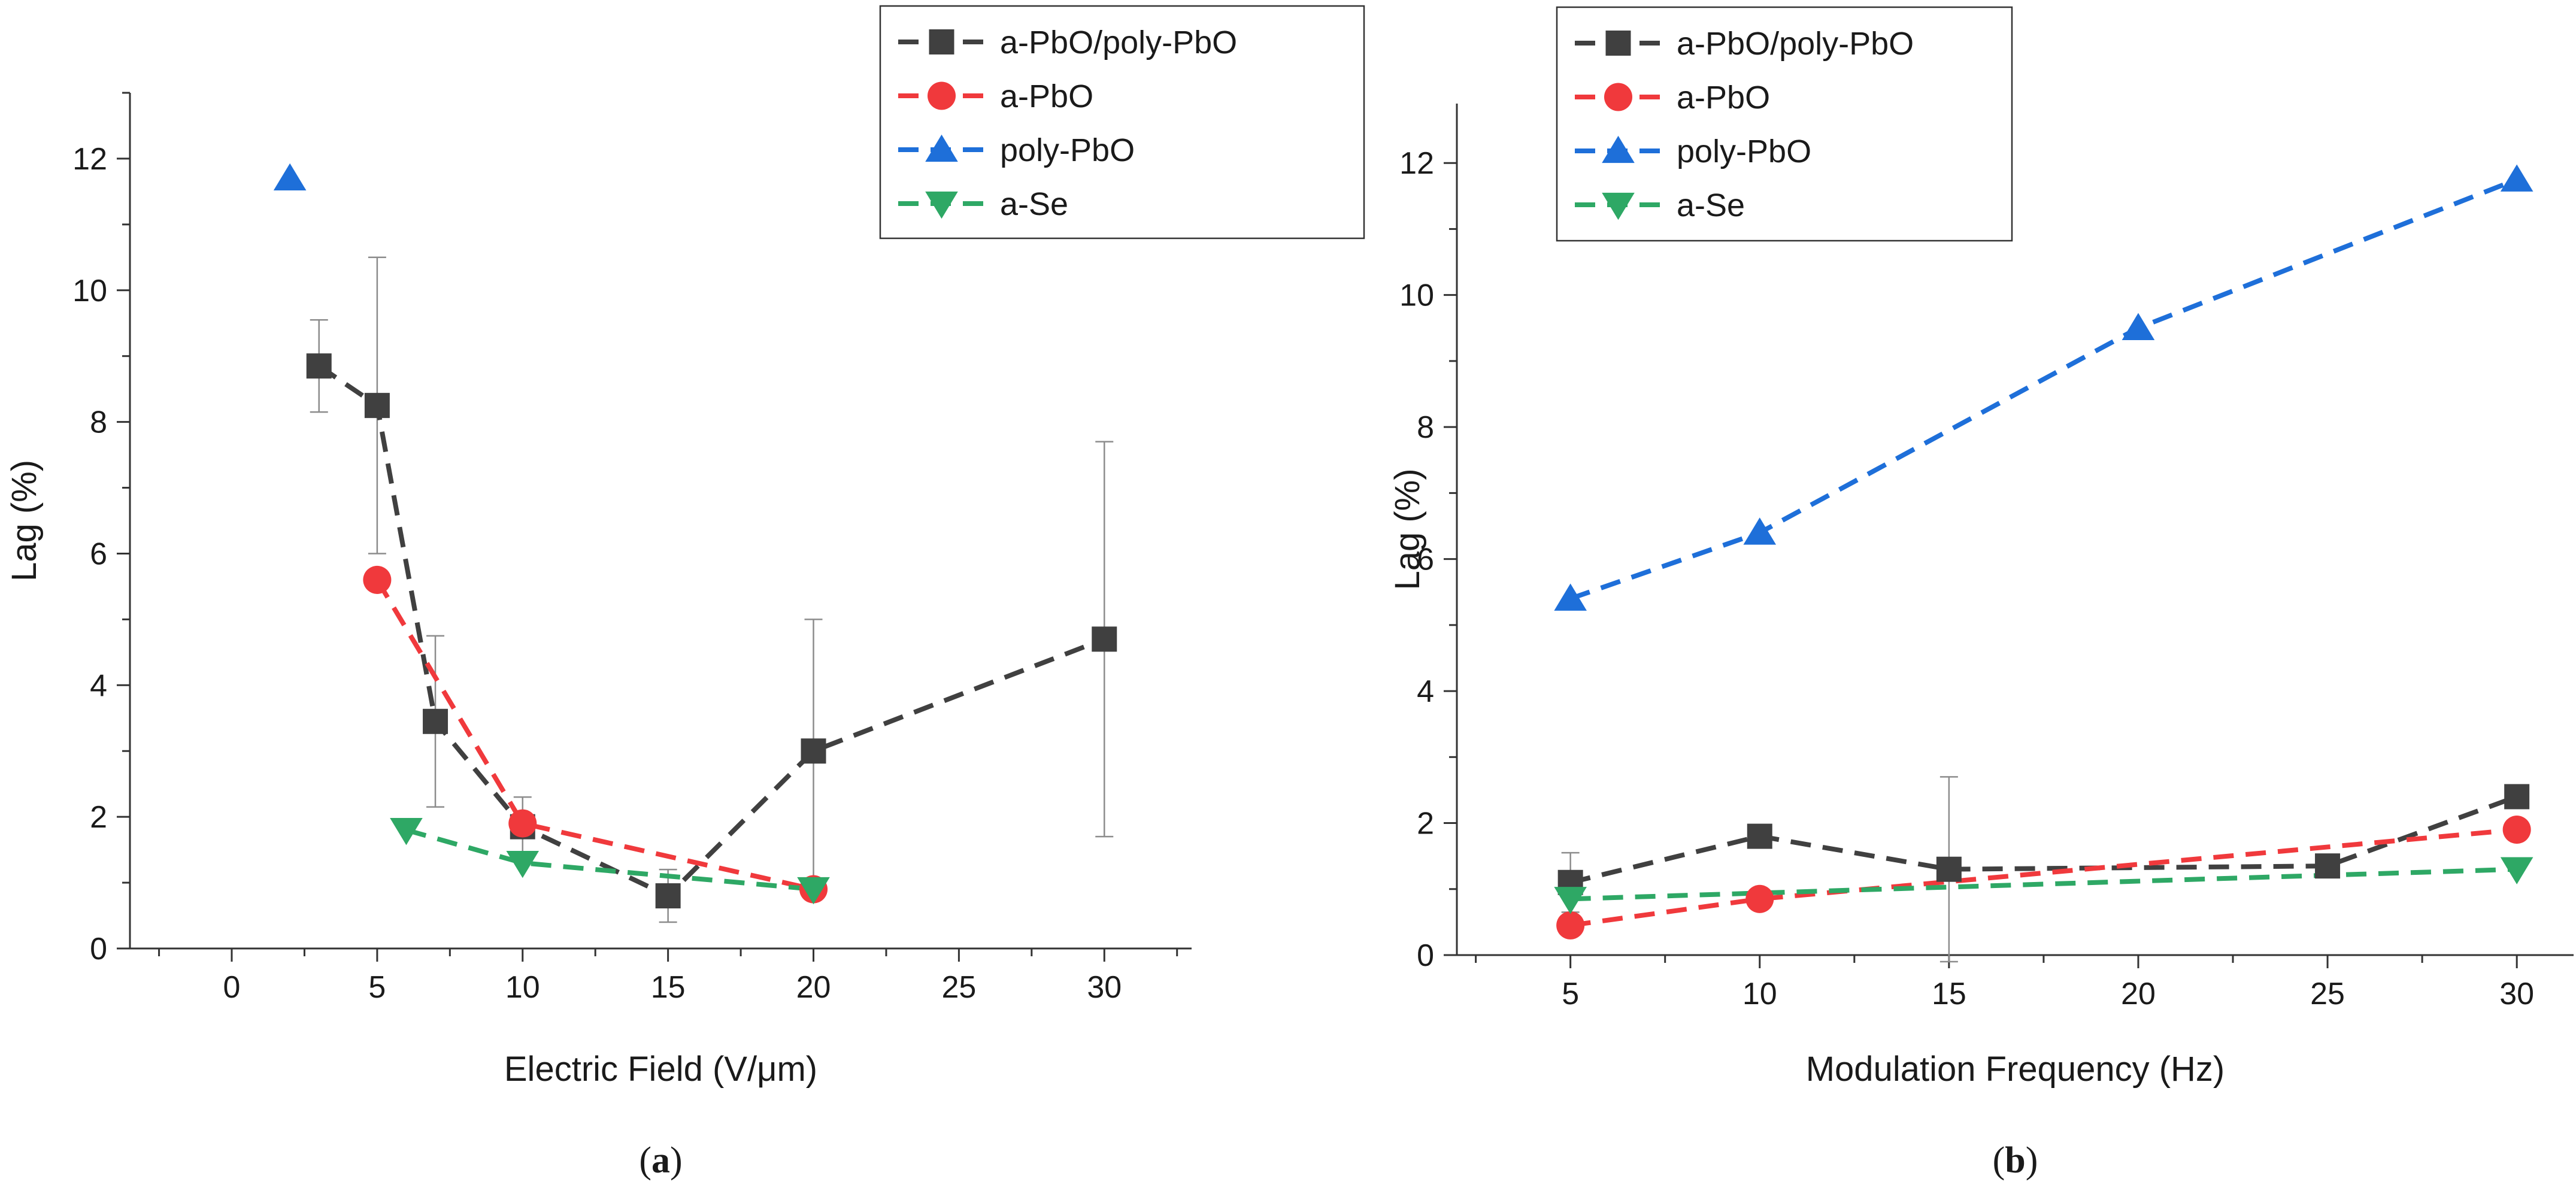 This screenshot has width=2576, height=1191. I want to click on x-axis-label: Electric Field (V/μm), so click(660, 1069).